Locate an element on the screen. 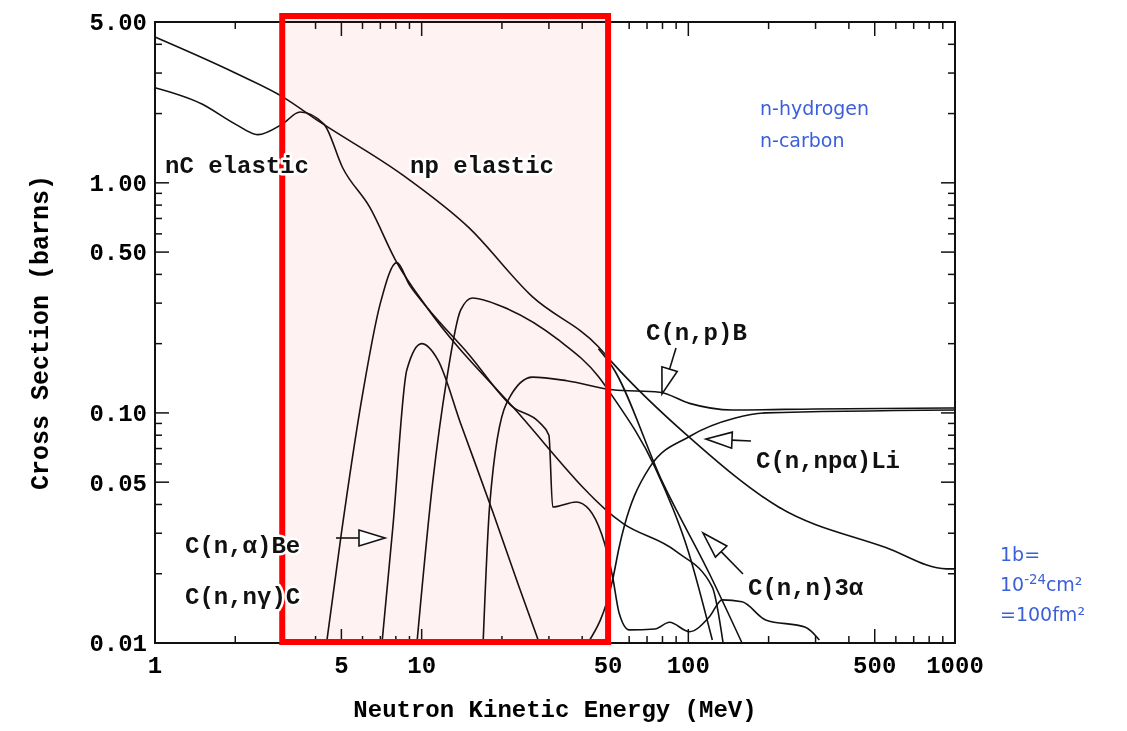 The height and width of the screenshot is (731, 1127). text: 1b= is located at coordinates (1020, 554).